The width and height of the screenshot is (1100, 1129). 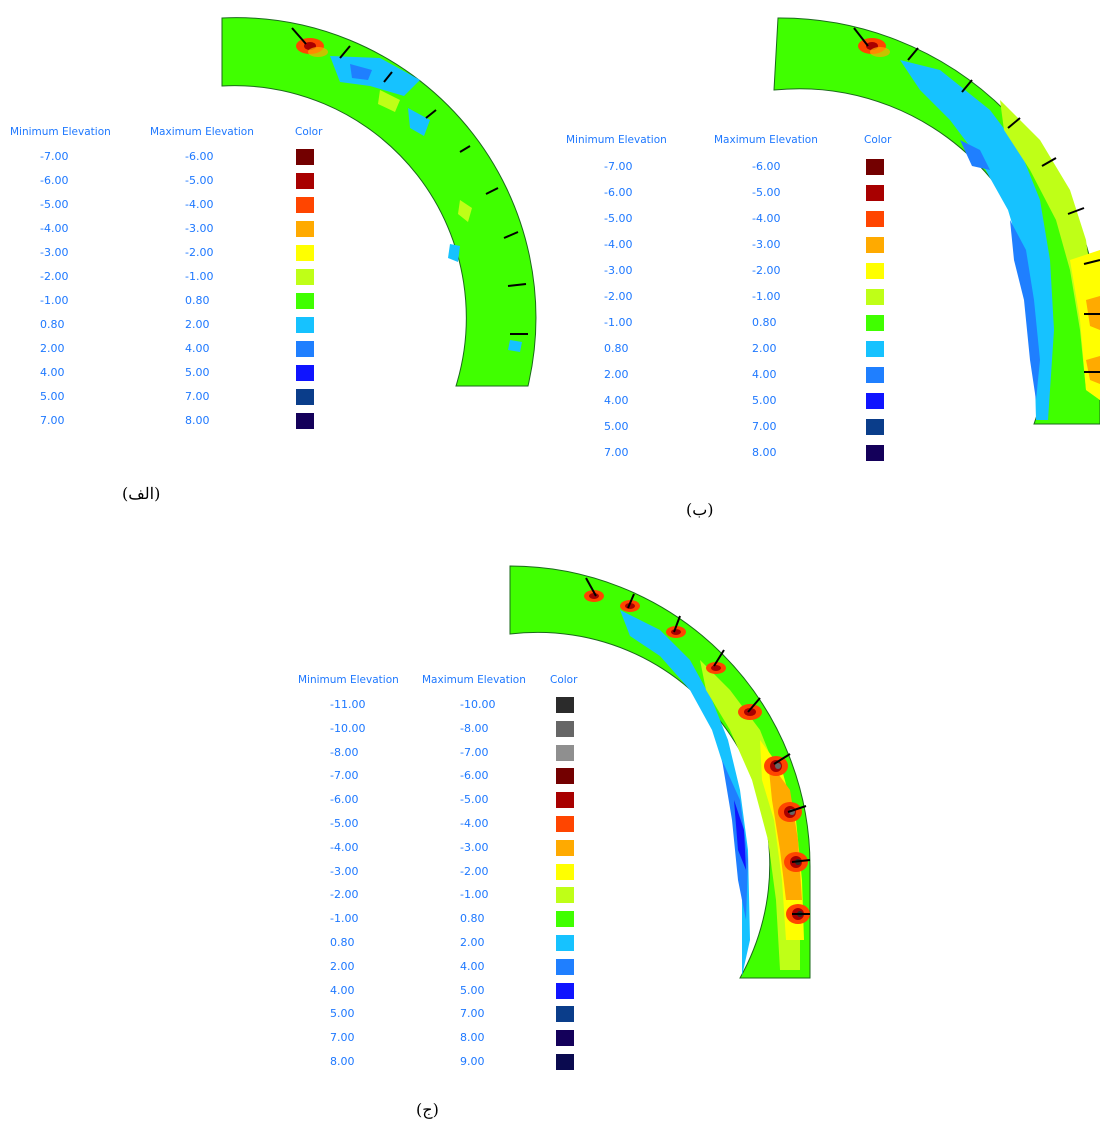 What do you see at coordinates (348, 728) in the screenshot?
I see `legend-min-value: -10.00` at bounding box center [348, 728].